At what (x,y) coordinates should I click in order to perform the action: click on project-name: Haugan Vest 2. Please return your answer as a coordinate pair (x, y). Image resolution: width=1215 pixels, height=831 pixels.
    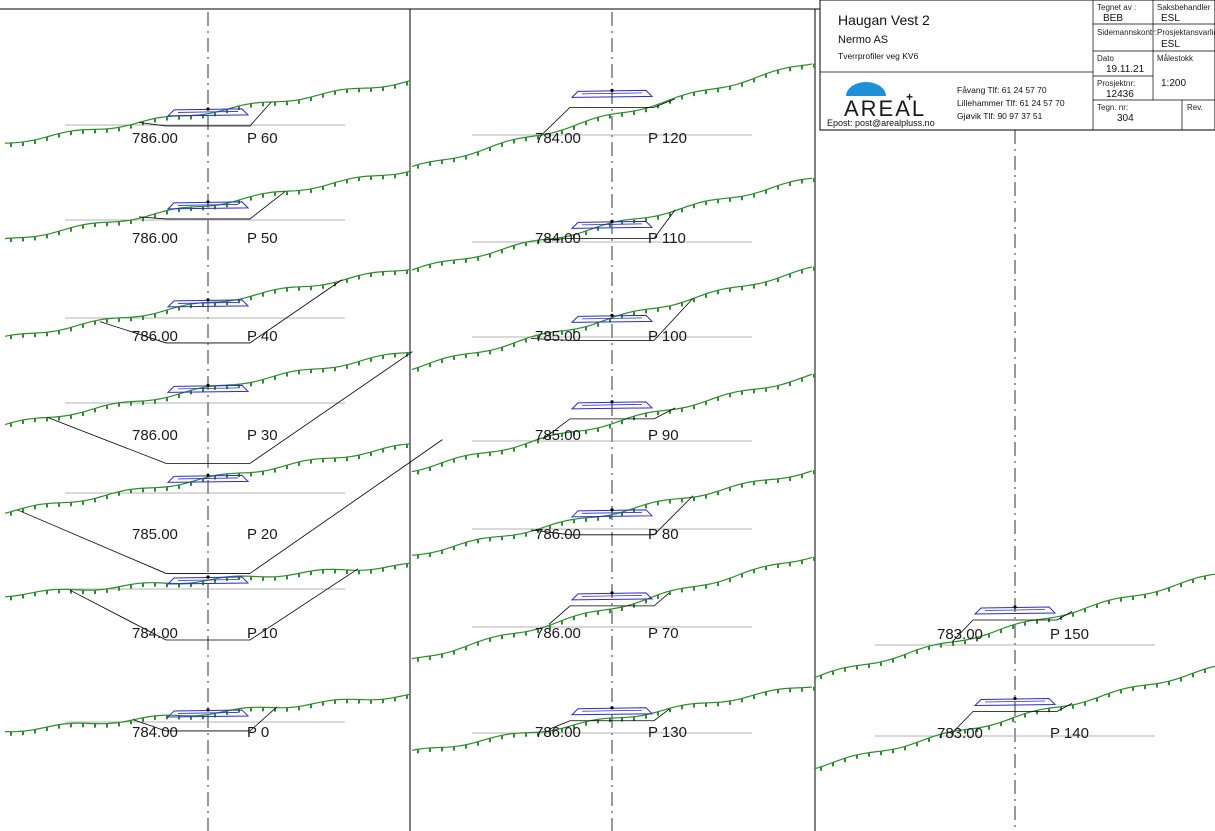
    Looking at the image, I should click on (884, 20).